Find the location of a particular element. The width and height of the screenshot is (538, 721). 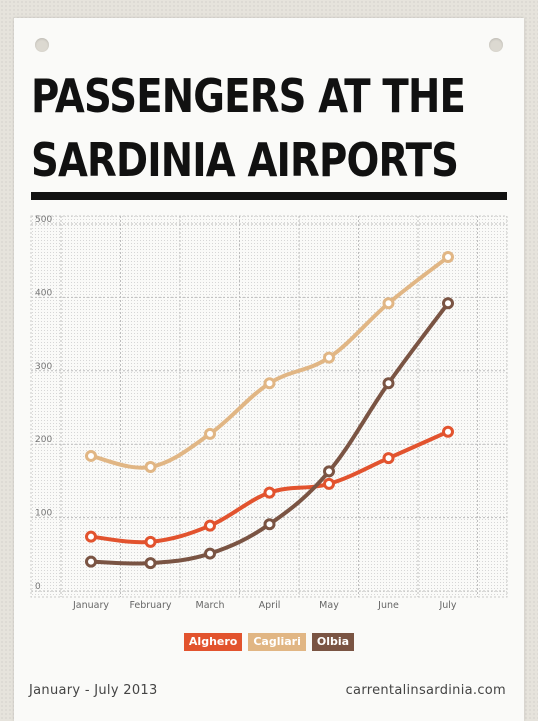

chart-legend: Alghero Cagliari Olbia is located at coordinates (269, 642).